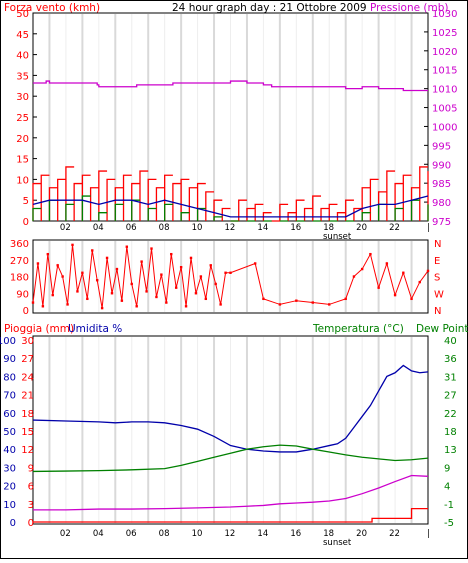  What do you see at coordinates (444, 90) in the screenshot?
I see `pressure-tick-label: 1010` at bounding box center [444, 90].